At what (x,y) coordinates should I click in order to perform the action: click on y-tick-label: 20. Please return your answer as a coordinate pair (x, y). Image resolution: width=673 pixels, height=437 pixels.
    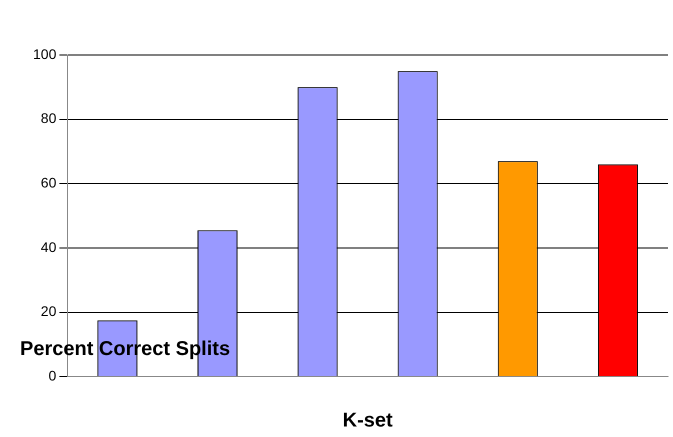
    Looking at the image, I should click on (48, 311).